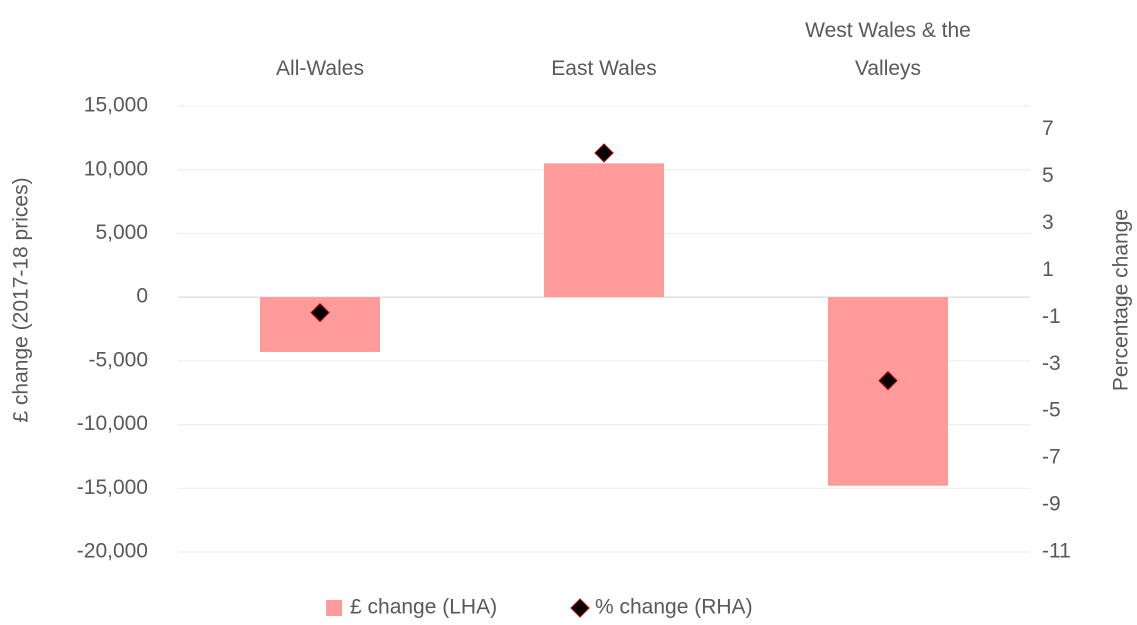  I want to click on legend-label: % change (RHA), so click(674, 607).